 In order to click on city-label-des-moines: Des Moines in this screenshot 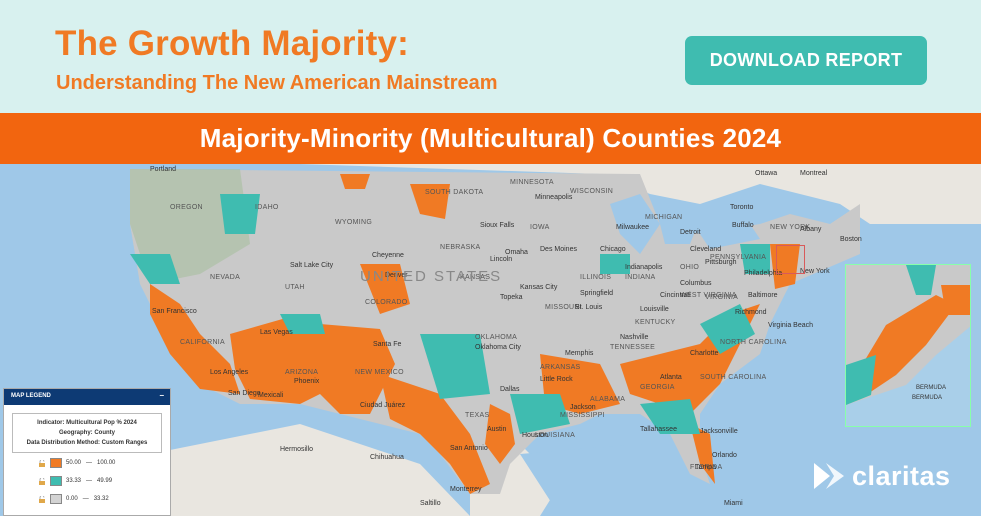, I will do `click(558, 249)`.